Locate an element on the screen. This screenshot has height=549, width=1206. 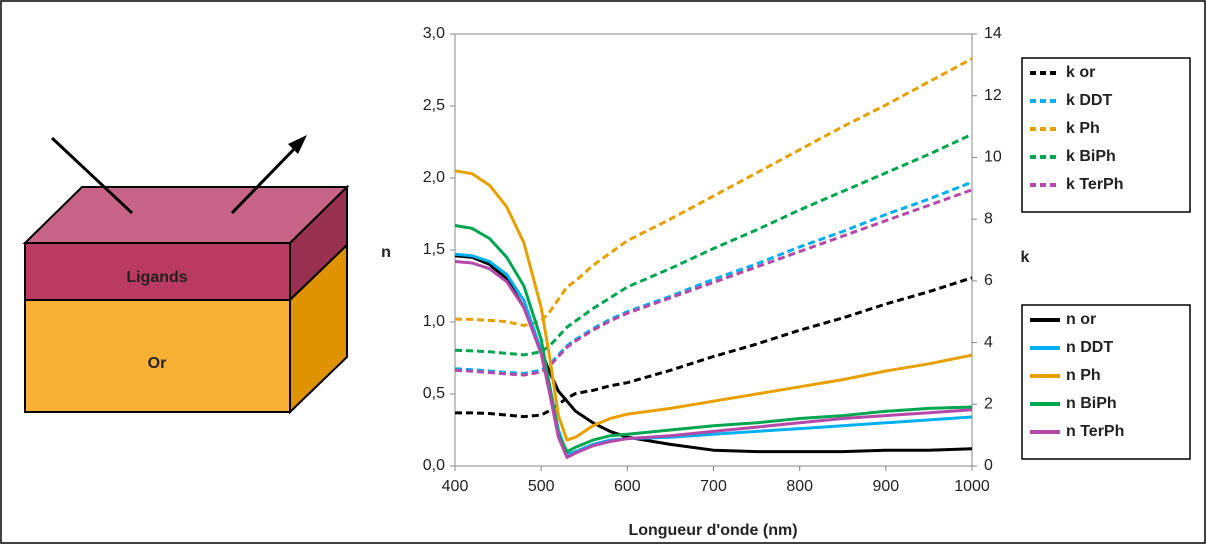
y2-tick-label: 12 is located at coordinates (993, 95).